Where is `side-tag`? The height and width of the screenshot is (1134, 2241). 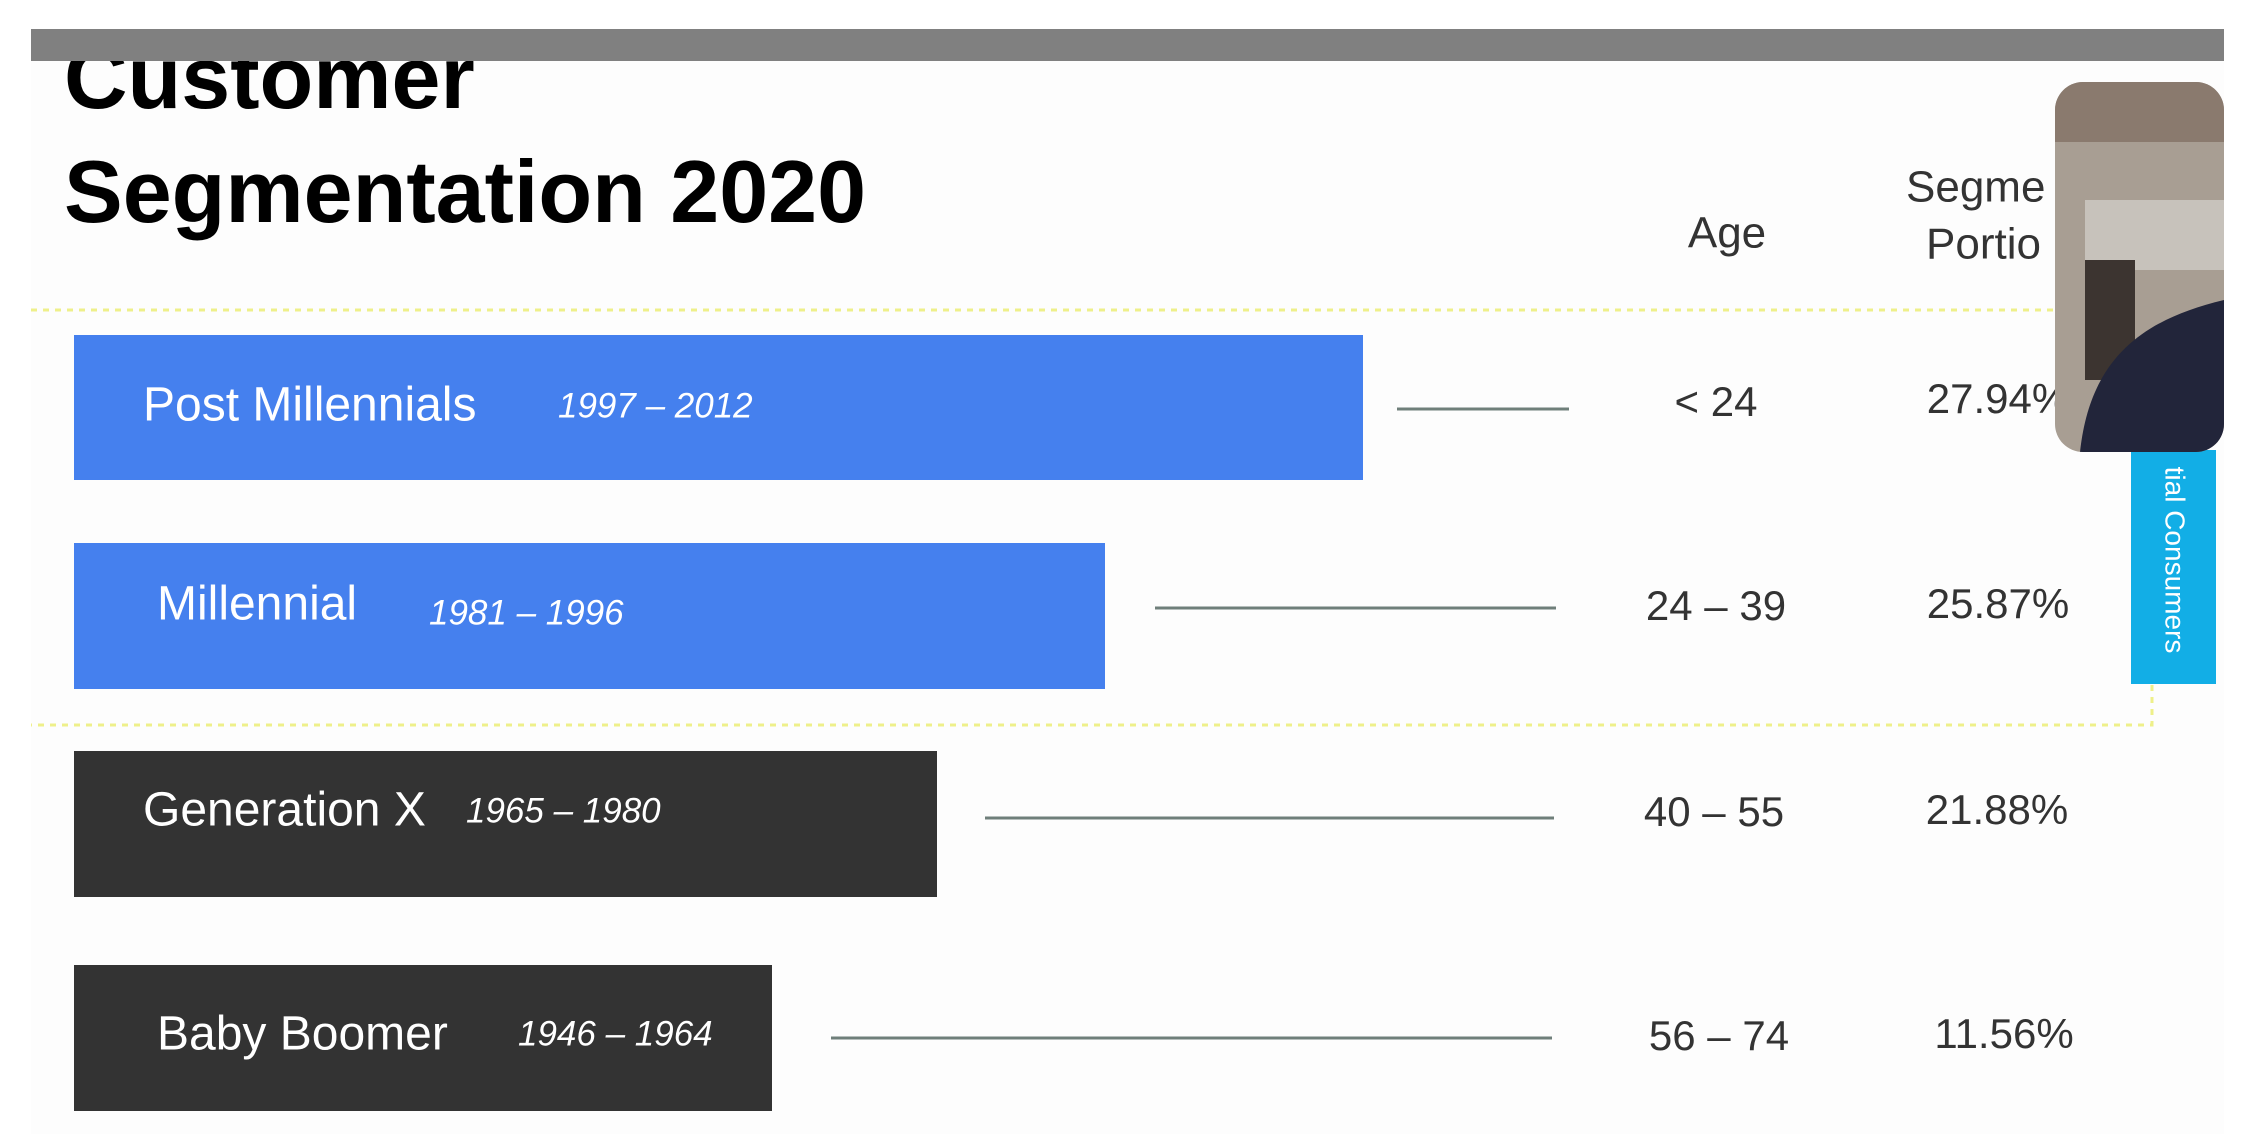 side-tag is located at coordinates (2173, 567).